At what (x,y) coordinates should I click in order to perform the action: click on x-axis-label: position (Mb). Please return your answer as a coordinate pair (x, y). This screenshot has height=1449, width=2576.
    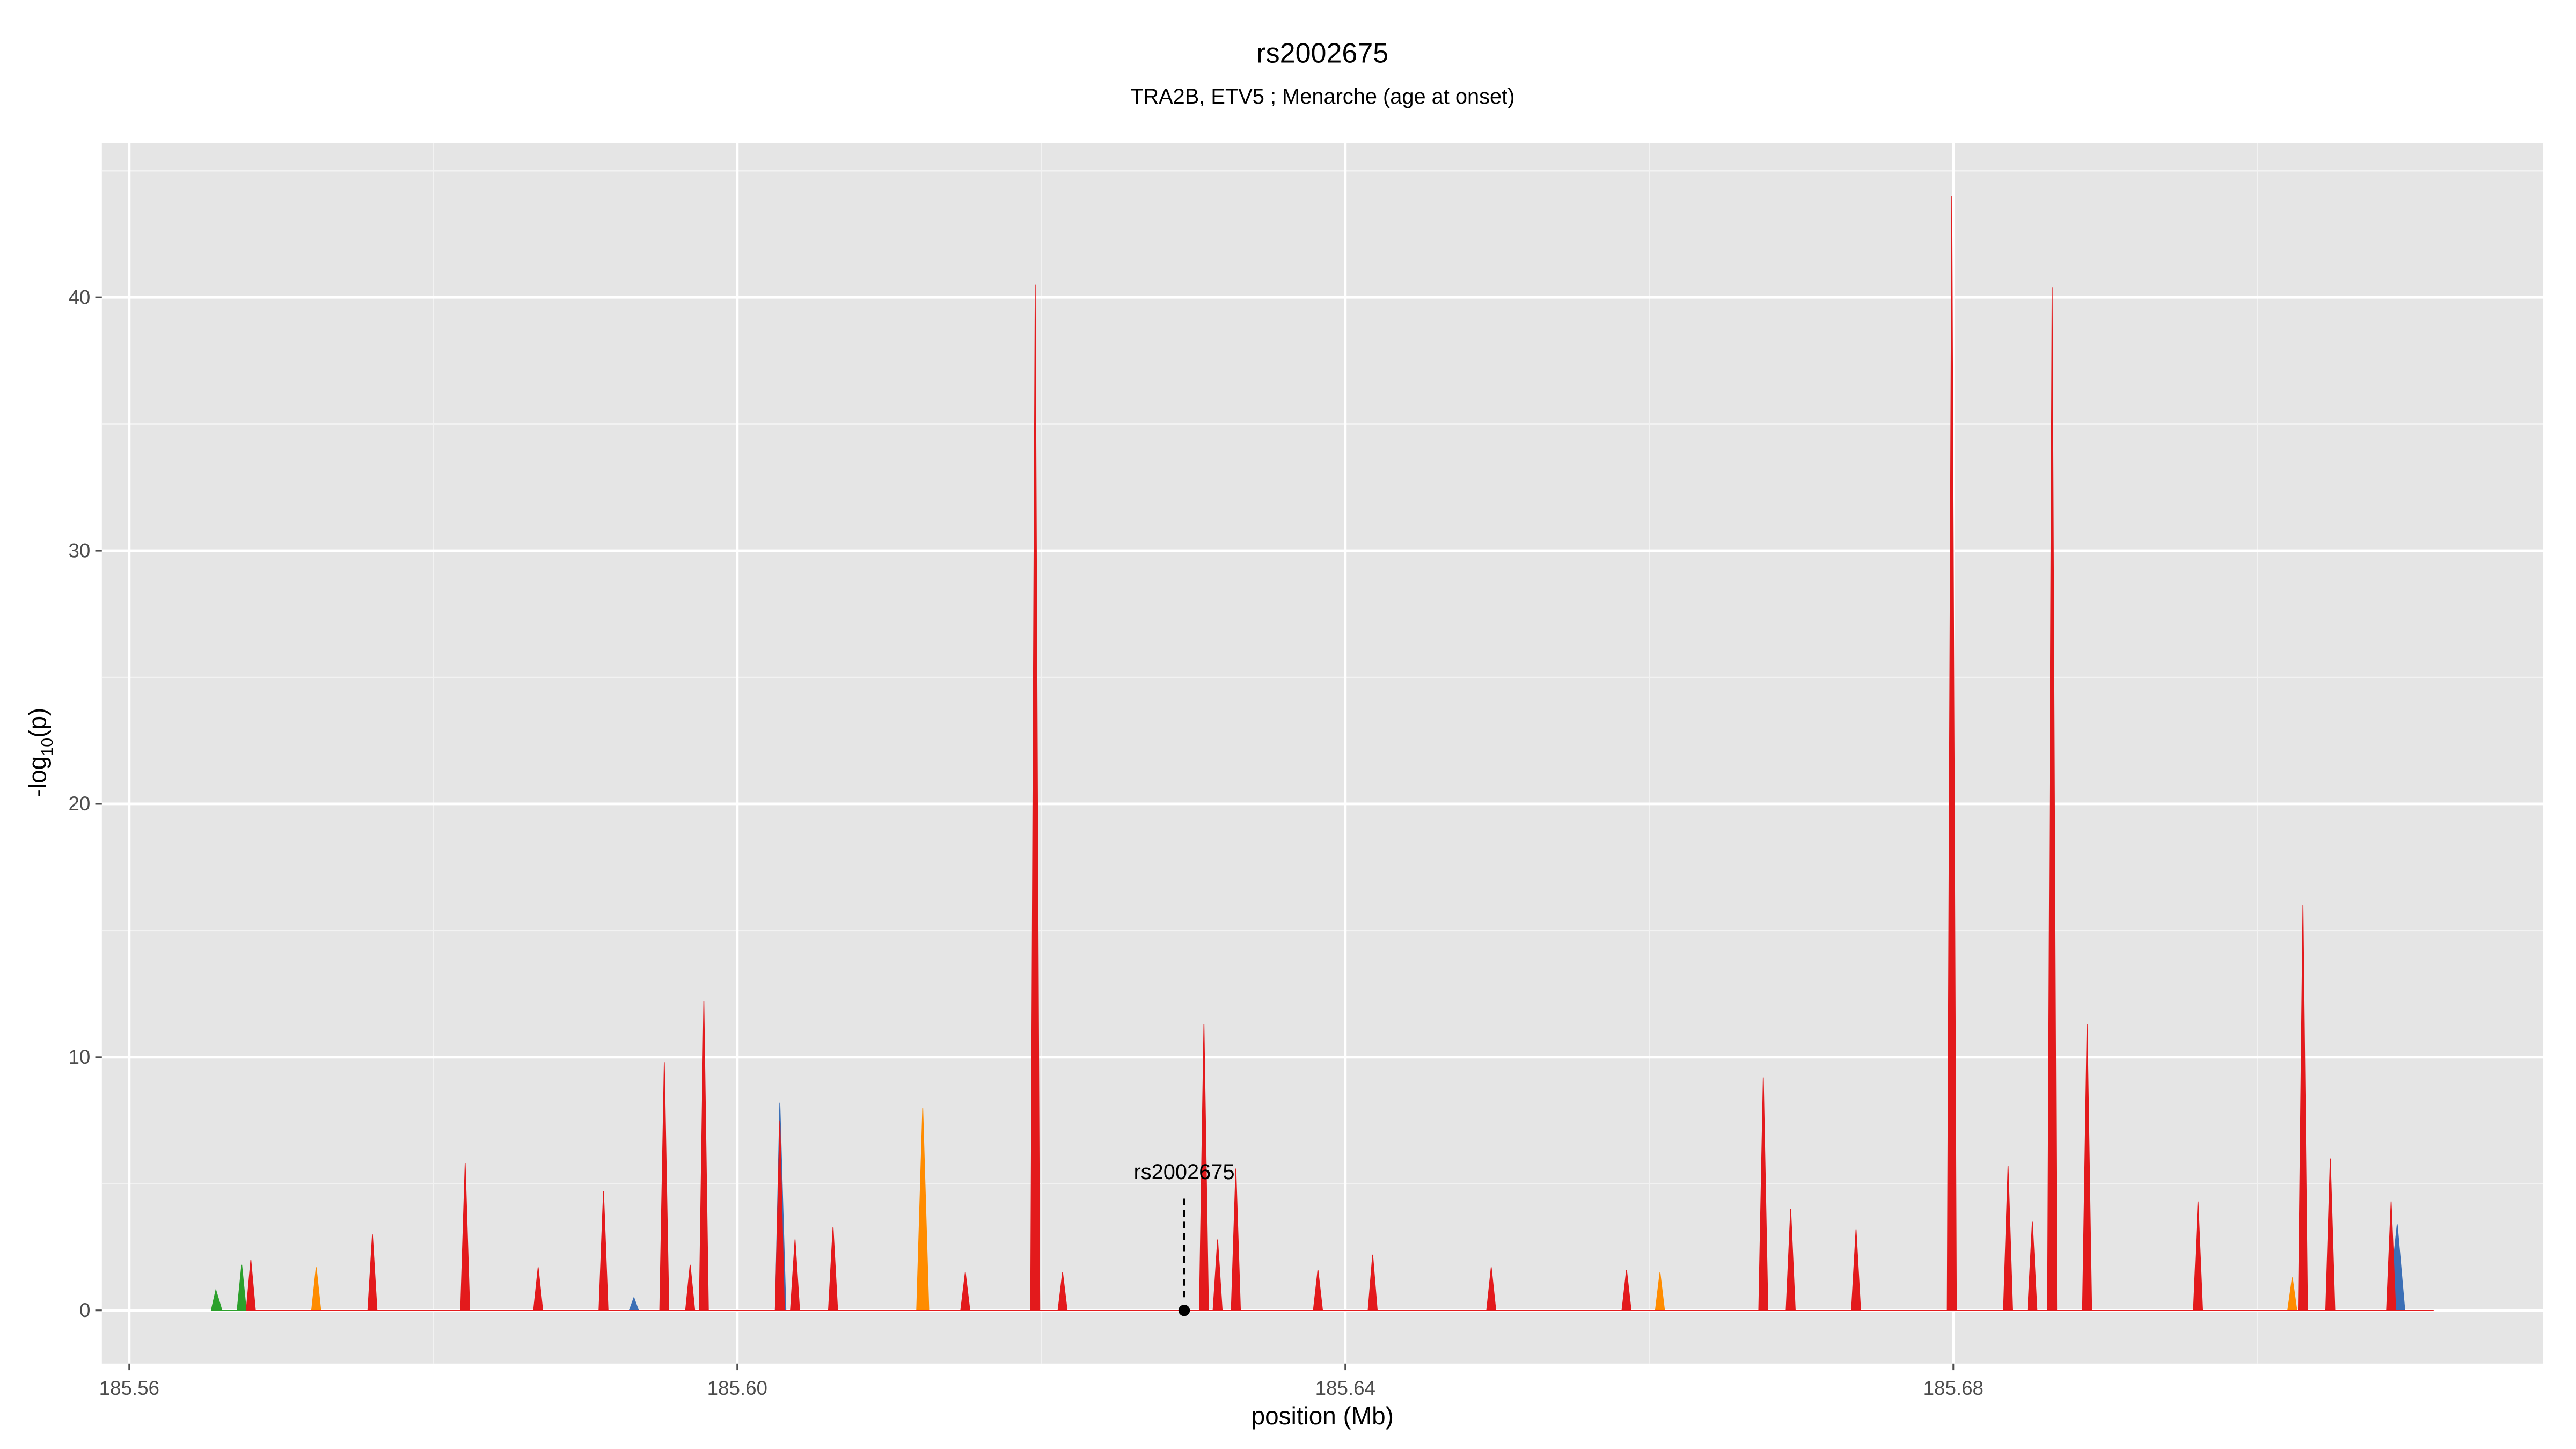
    Looking at the image, I should click on (1323, 1416).